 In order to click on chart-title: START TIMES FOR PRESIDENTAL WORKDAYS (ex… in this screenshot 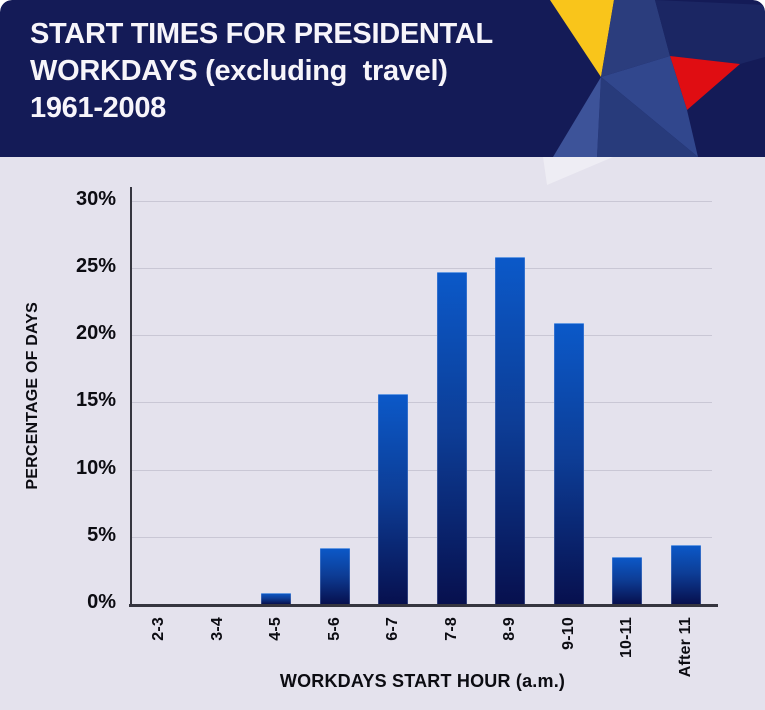, I will do `click(261, 71)`.